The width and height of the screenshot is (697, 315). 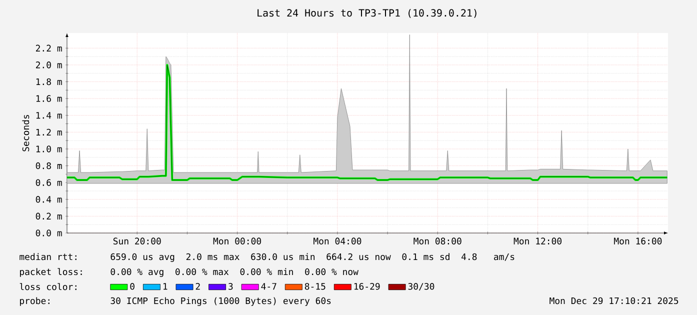 What do you see at coordinates (198, 286) in the screenshot?
I see `legend-label: 2` at bounding box center [198, 286].